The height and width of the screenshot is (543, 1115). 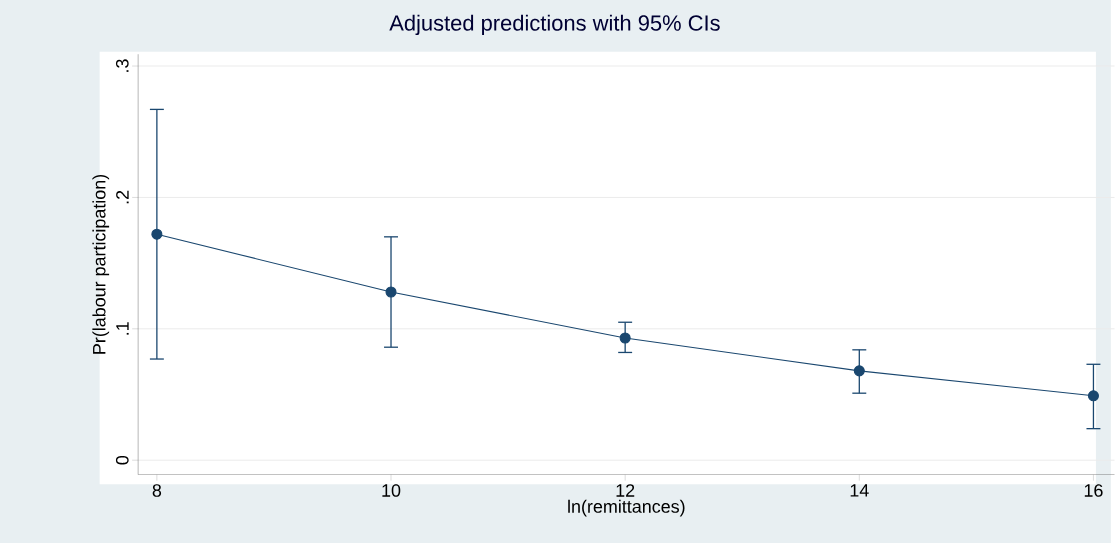 What do you see at coordinates (122, 197) in the screenshot?
I see `y-tick-label: .2` at bounding box center [122, 197].